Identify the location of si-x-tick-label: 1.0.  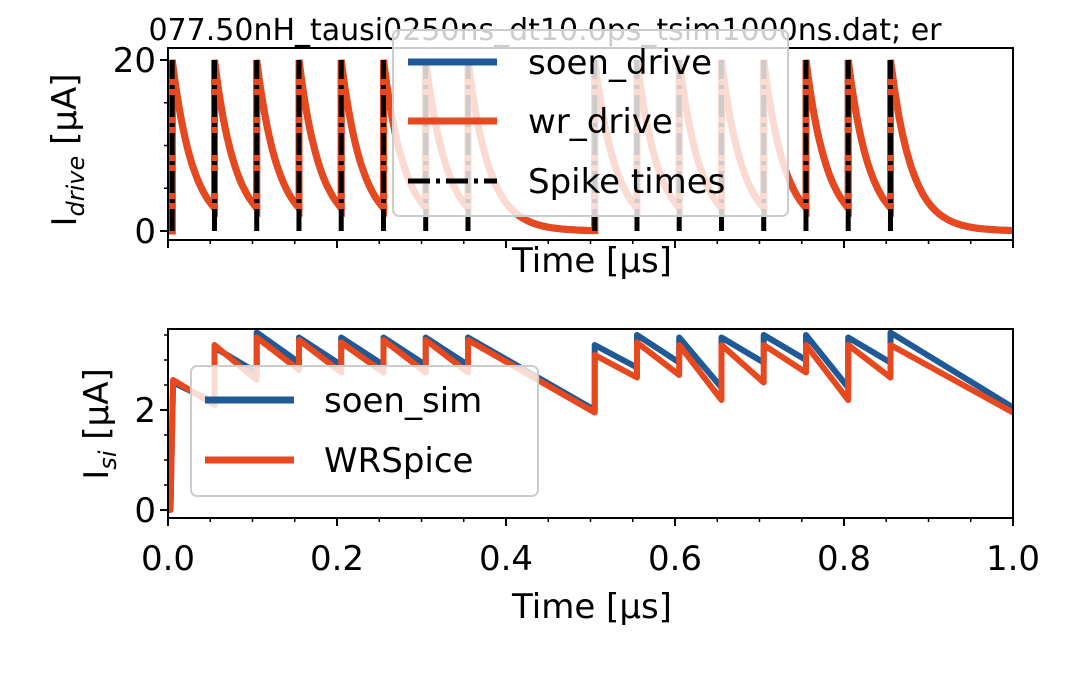
(1013, 559).